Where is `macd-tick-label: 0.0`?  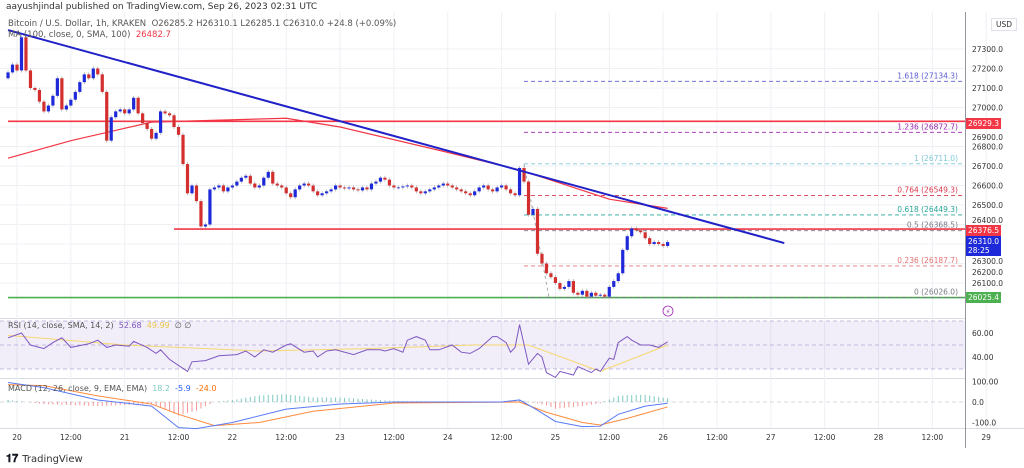
macd-tick-label: 0.0 is located at coordinates (978, 402).